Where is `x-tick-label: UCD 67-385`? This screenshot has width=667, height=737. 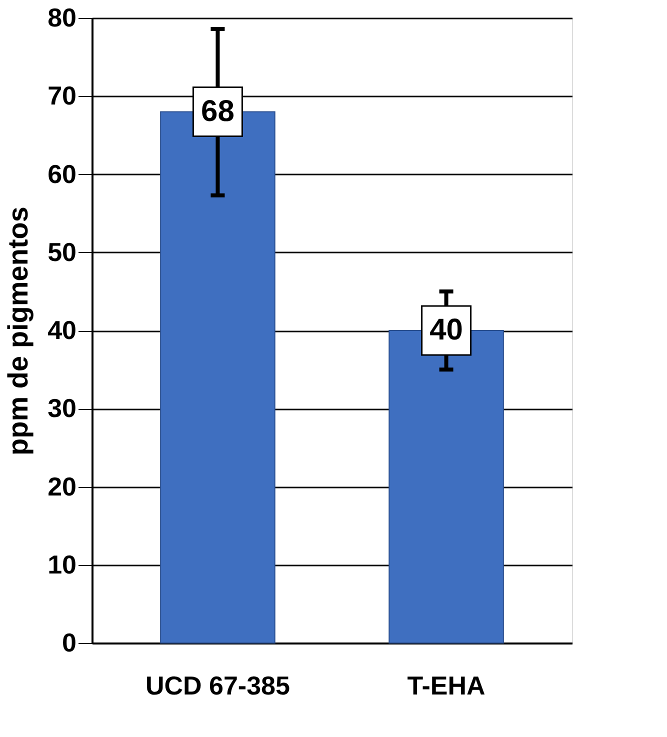 x-tick-label: UCD 67-385 is located at coordinates (217, 685).